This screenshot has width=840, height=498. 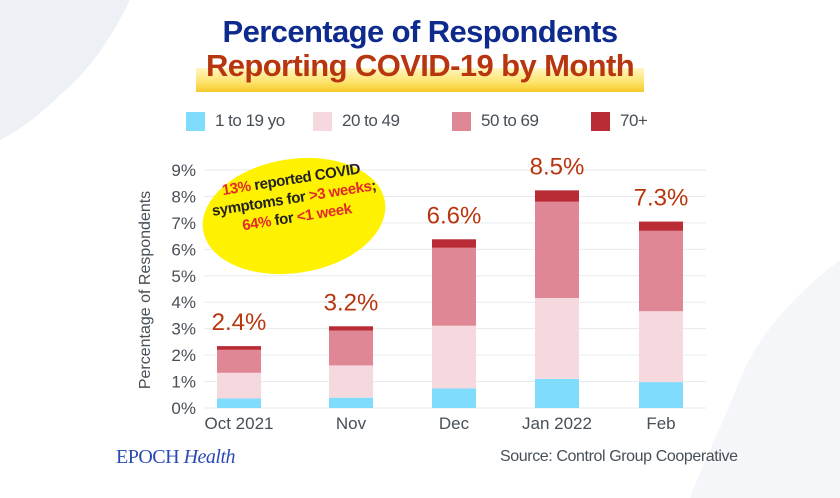 What do you see at coordinates (183, 382) in the screenshot?
I see `y-tick-label: 1%` at bounding box center [183, 382].